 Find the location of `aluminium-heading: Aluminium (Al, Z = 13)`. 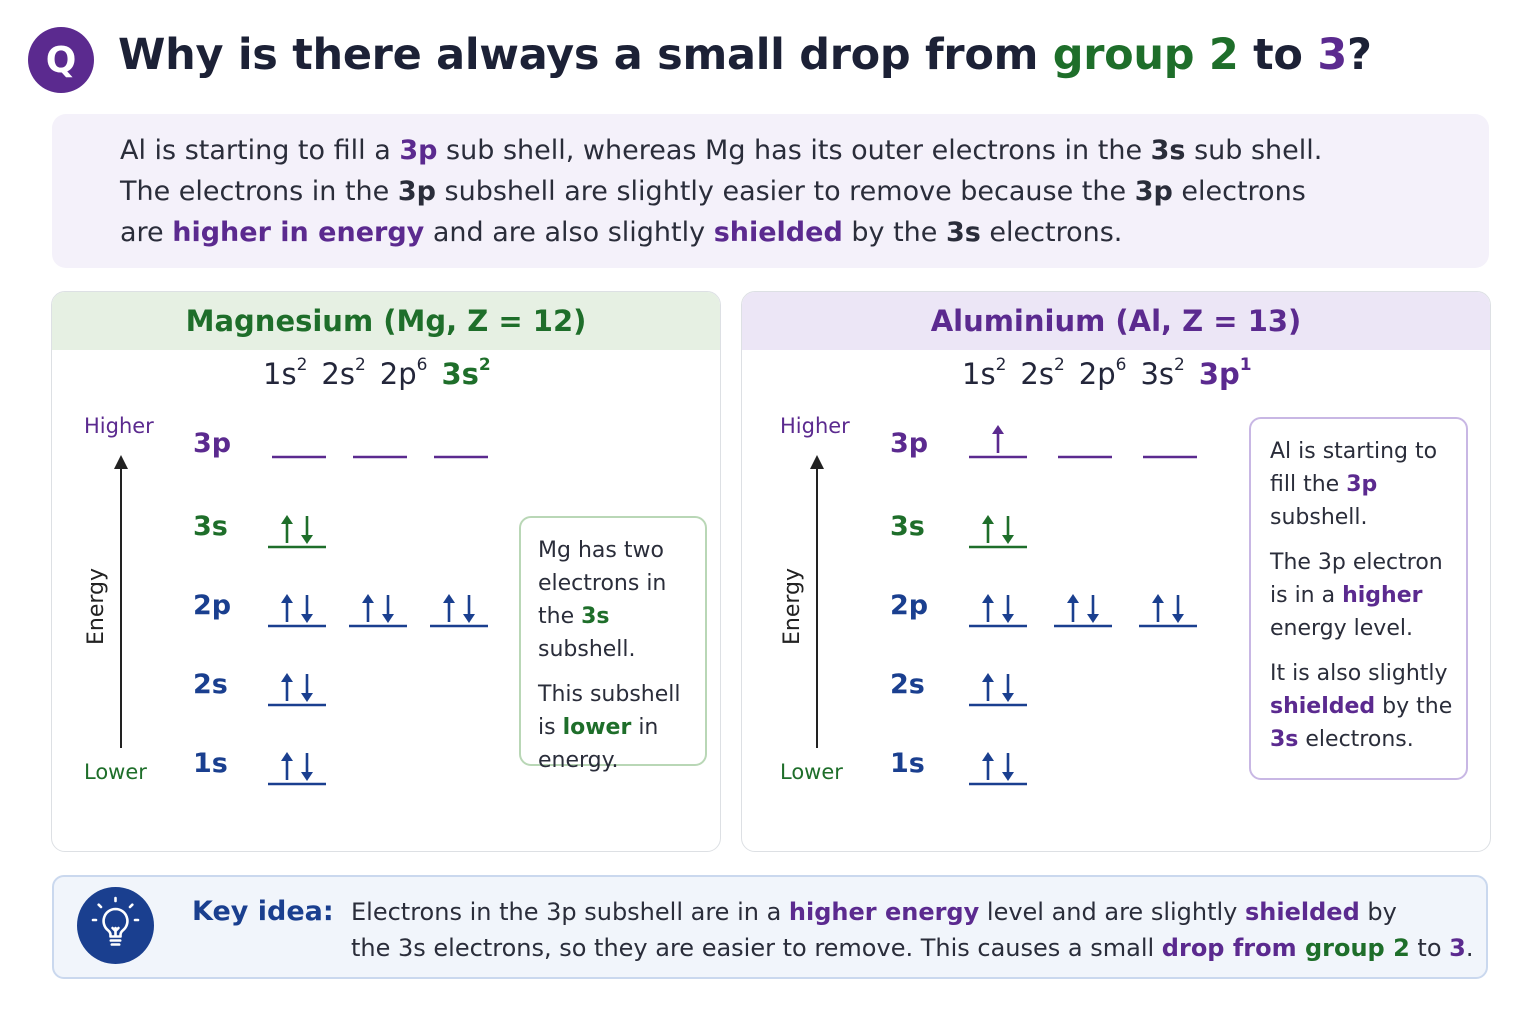

aluminium-heading: Aluminium (Al, Z = 13) is located at coordinates (1116, 321).